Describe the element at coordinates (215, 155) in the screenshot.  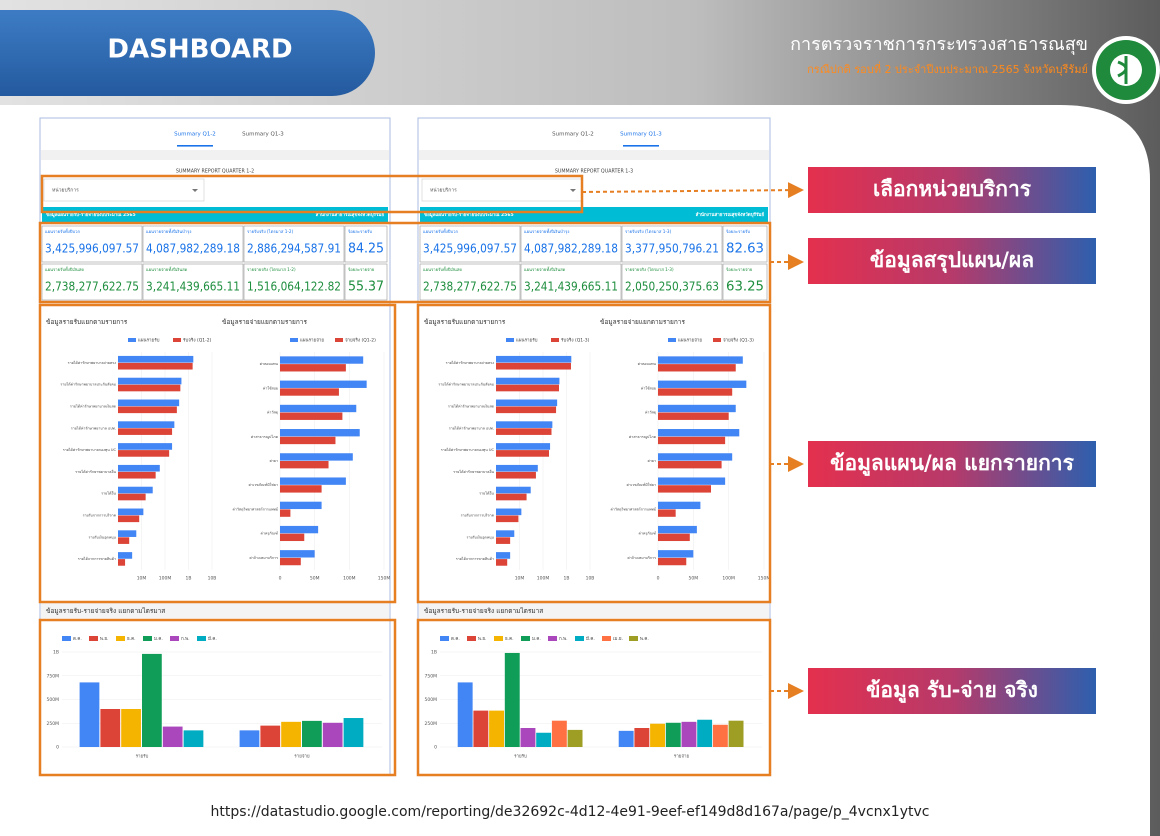
I see `header-strip` at that location.